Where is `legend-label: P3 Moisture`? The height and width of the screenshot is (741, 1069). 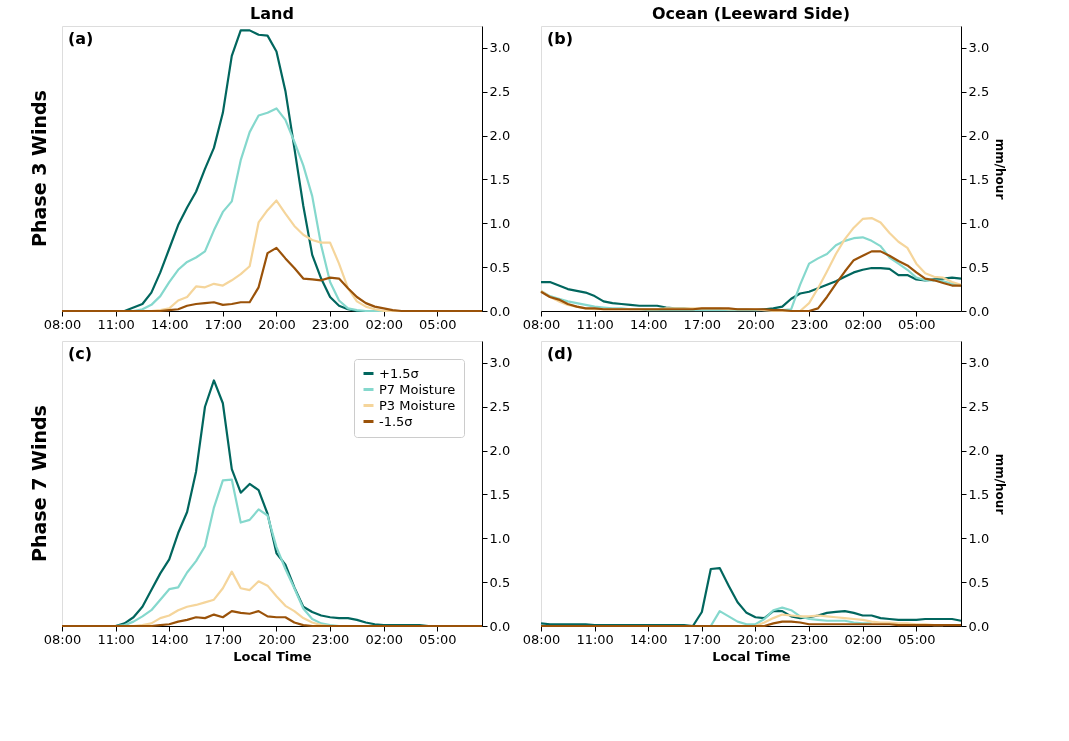
legend-label: P3 Moisture is located at coordinates (417, 405).